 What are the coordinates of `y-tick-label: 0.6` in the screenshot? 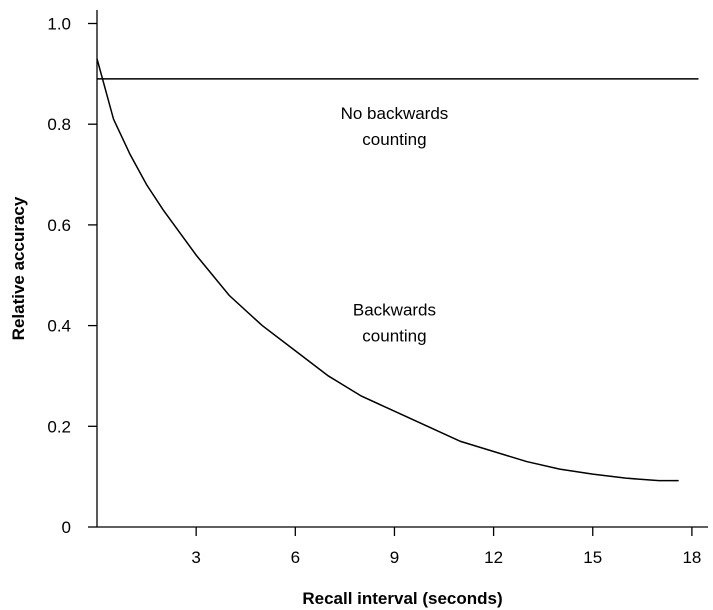 It's located at (59, 225).